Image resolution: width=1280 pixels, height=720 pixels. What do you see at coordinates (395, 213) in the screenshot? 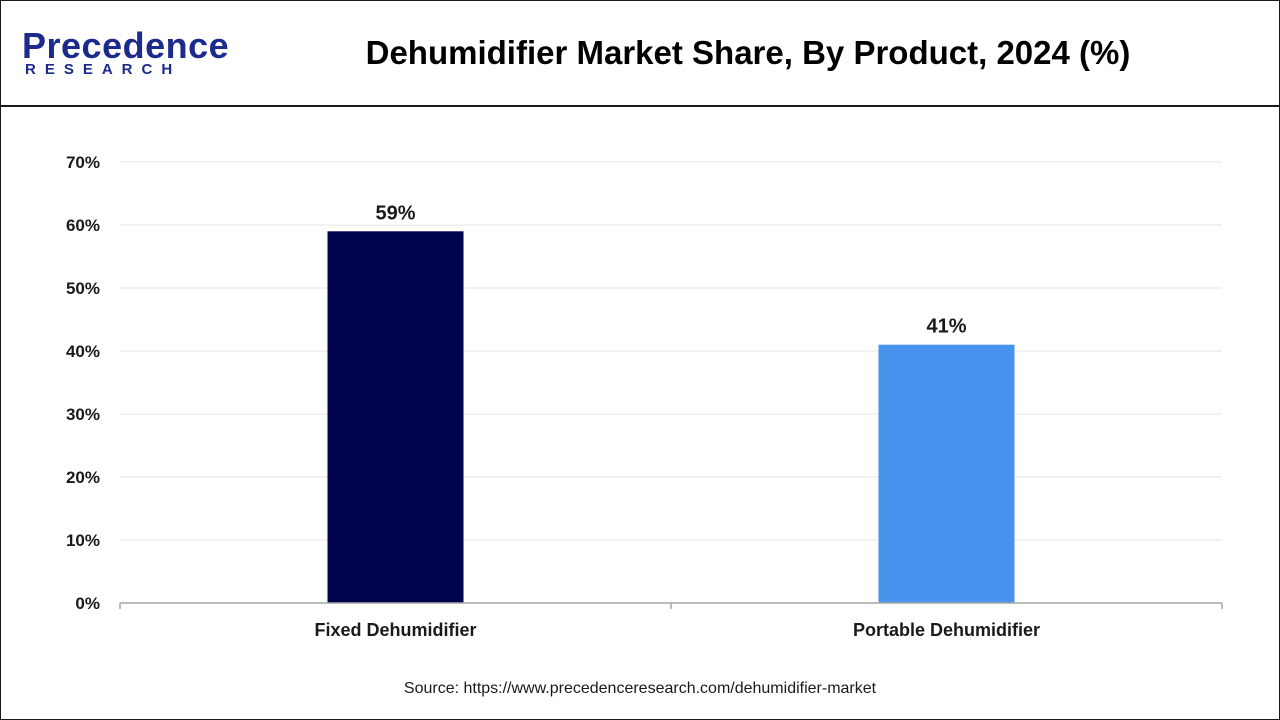
I see `data-label: 59%` at bounding box center [395, 213].